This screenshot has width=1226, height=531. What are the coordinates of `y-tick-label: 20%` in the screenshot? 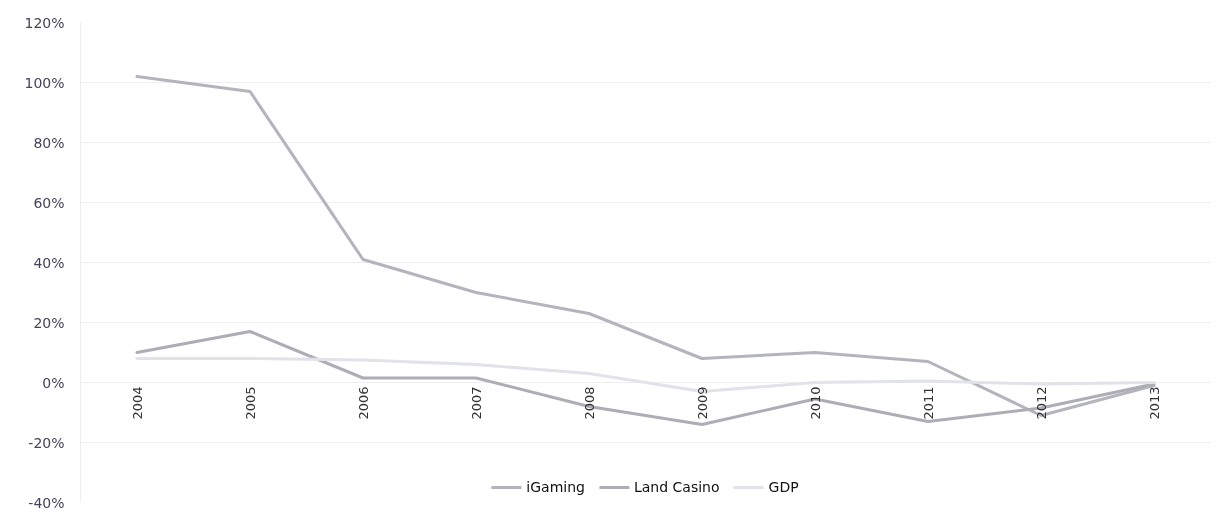 It's located at (49, 322).